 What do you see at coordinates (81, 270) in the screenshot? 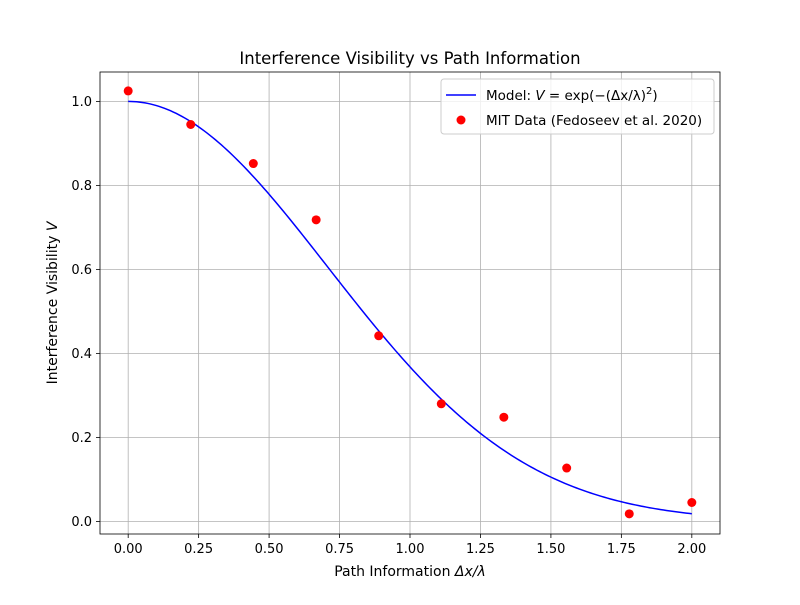
I see `y-tick-label: 0.6` at bounding box center [81, 270].